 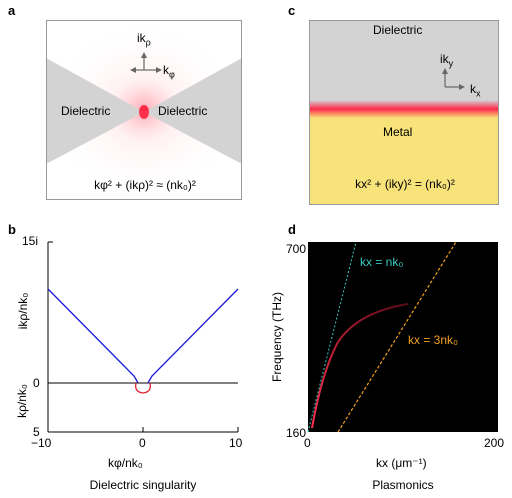 I want to click on panel-b-ylabel-top: ikρ/nk₀, so click(x=23, y=311).